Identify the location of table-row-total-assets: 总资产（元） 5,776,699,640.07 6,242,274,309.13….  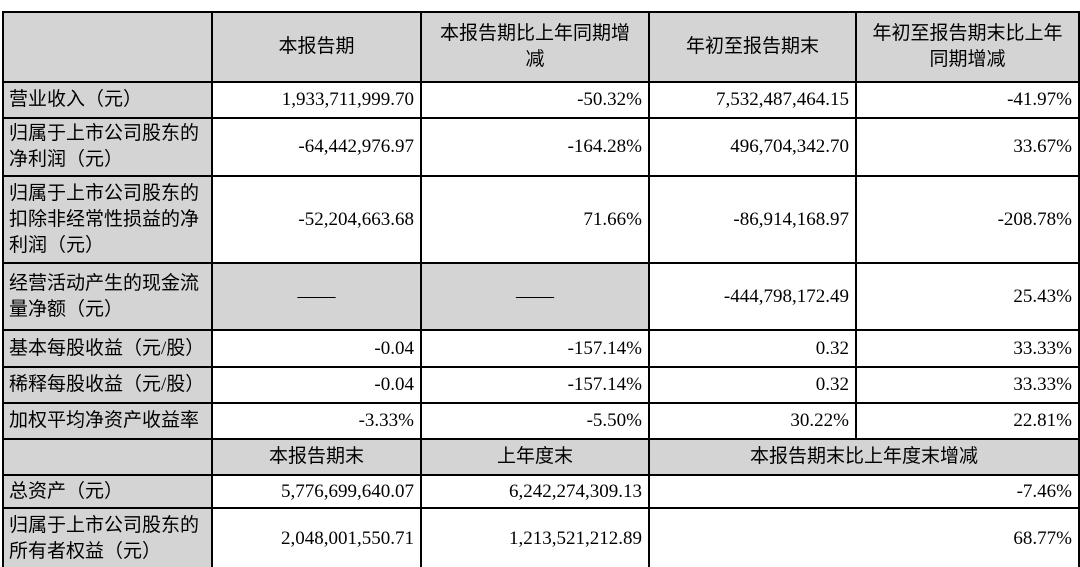
(541, 492).